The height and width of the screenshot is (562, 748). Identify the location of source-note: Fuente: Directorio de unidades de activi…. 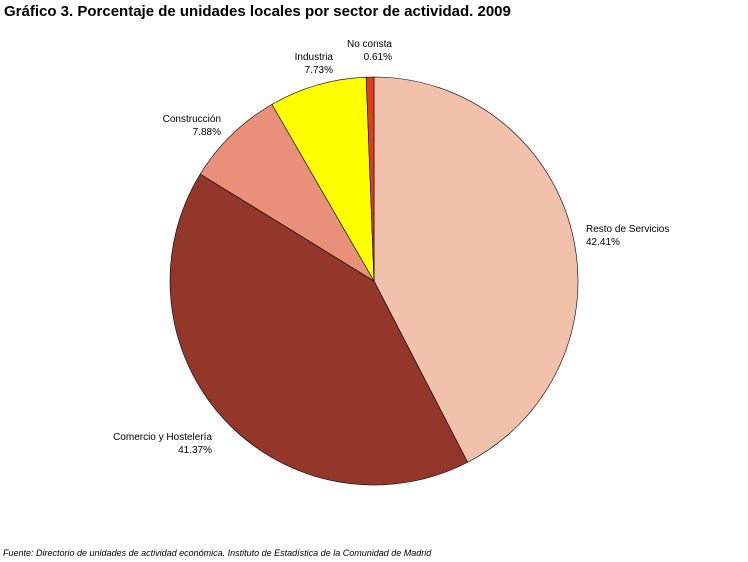
(217, 553).